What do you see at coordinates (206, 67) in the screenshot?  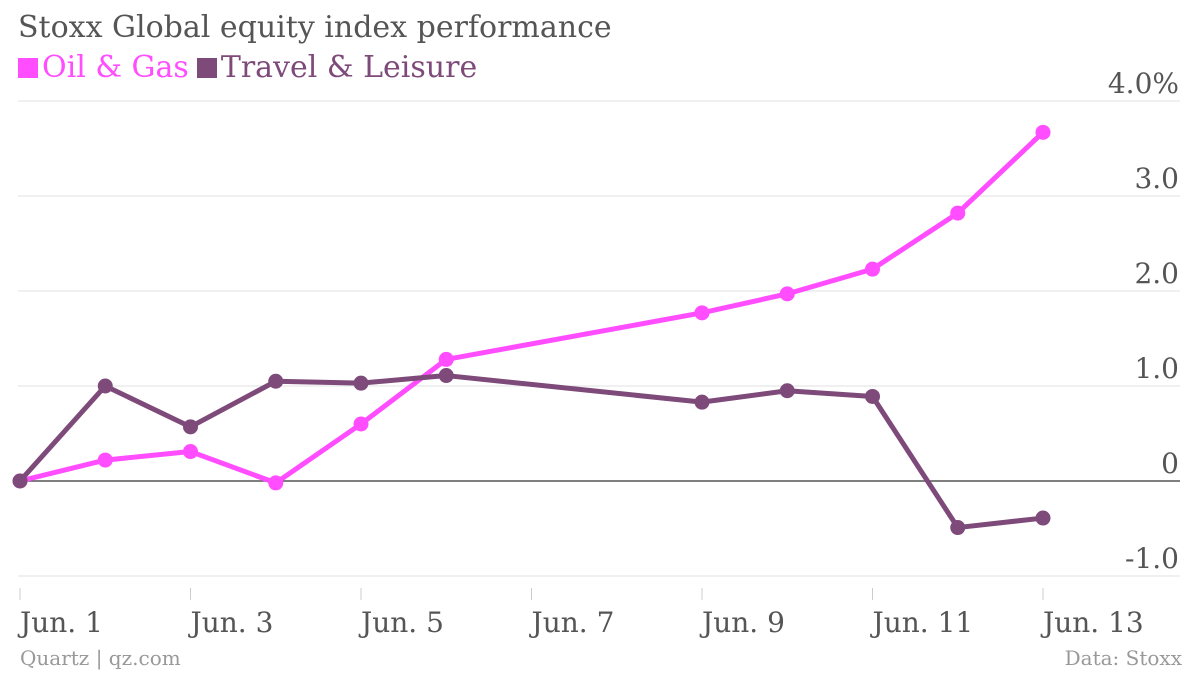 I see `legend-swatch-travel-leisure` at bounding box center [206, 67].